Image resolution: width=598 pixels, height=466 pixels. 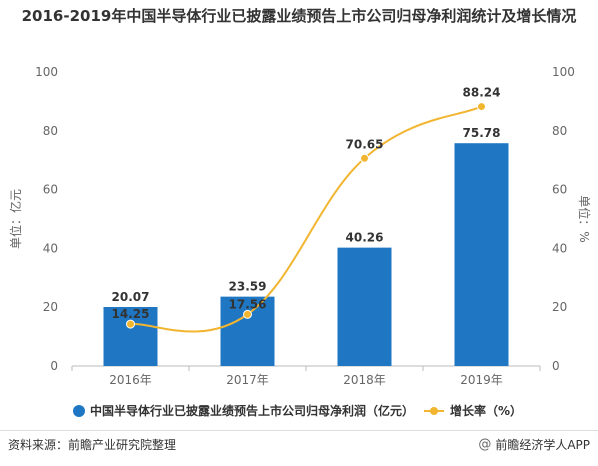 I want to click on y-tick-right-label: 0, so click(x=556, y=366).